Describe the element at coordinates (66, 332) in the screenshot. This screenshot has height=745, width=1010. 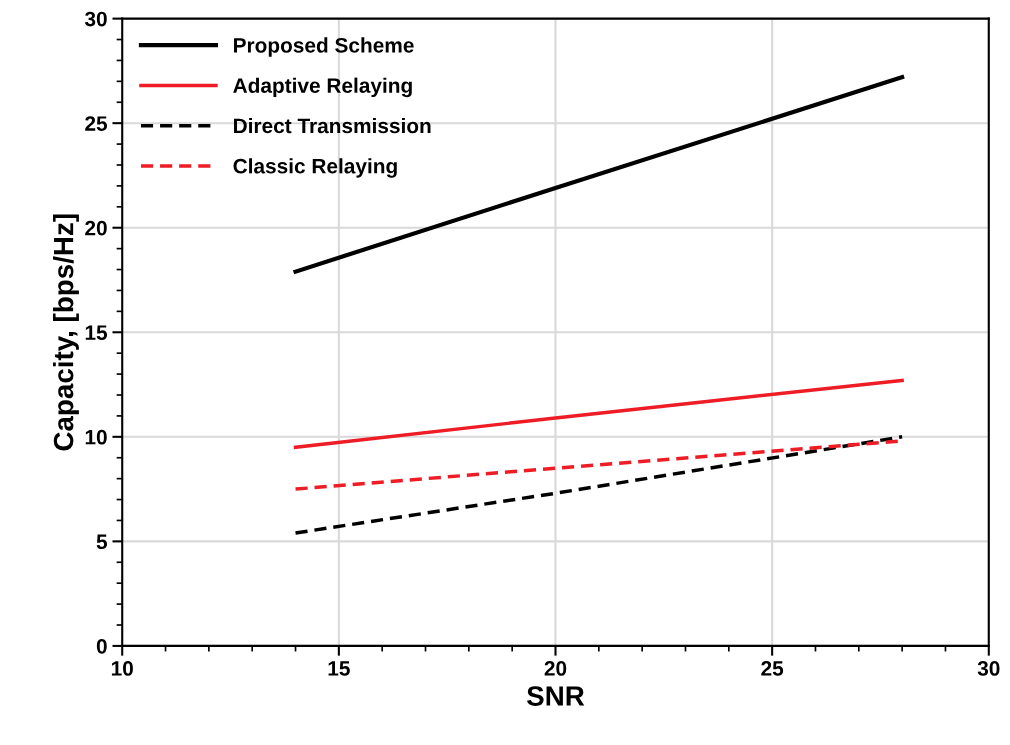
I see `y-axis-title: Capacity, [bps/Hz]` at that location.